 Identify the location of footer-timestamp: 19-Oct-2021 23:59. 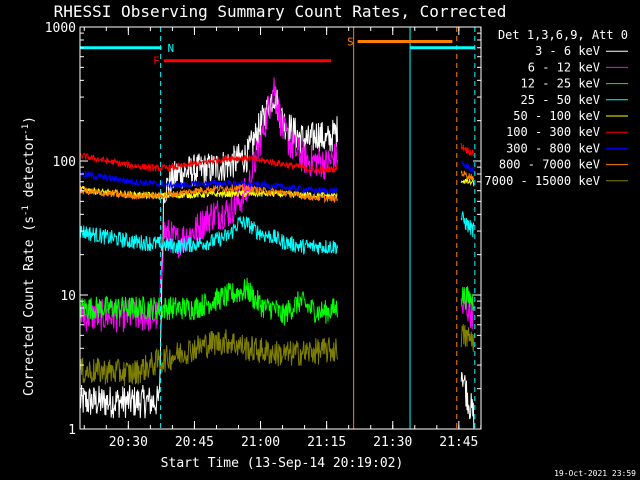
(595, 473).